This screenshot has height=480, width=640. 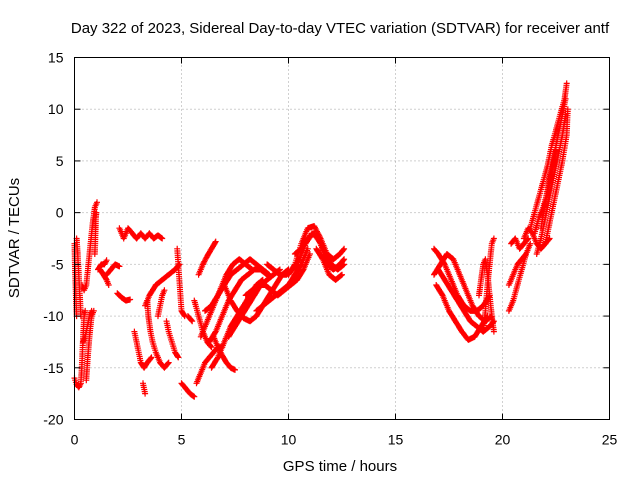 I want to click on series-s17, so click(x=161, y=303).